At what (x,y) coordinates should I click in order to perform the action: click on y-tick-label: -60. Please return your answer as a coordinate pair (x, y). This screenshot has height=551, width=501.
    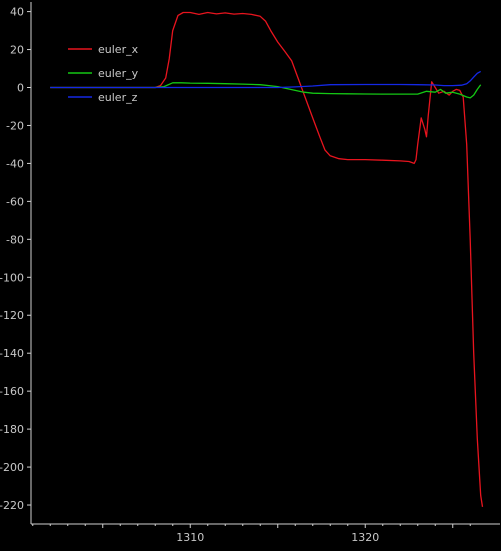
    Looking at the image, I should click on (15, 201).